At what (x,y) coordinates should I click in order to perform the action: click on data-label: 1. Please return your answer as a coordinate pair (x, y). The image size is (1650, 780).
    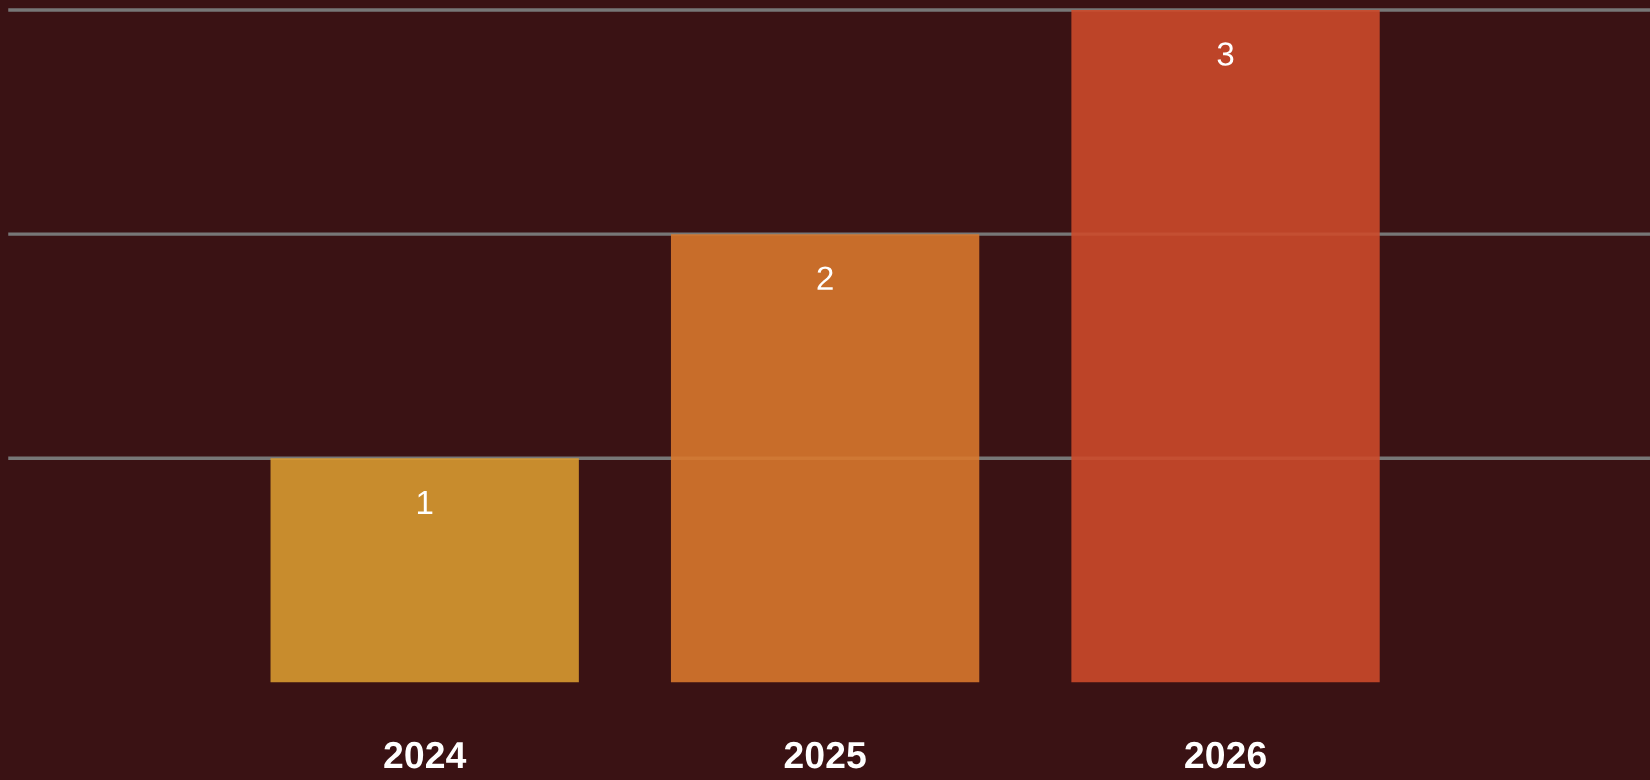
    Looking at the image, I should click on (425, 502).